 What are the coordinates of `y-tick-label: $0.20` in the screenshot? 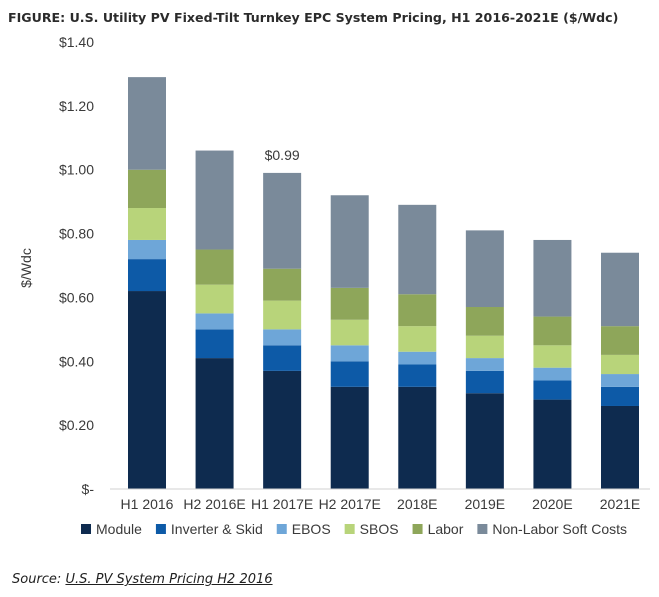 It's located at (76, 425).